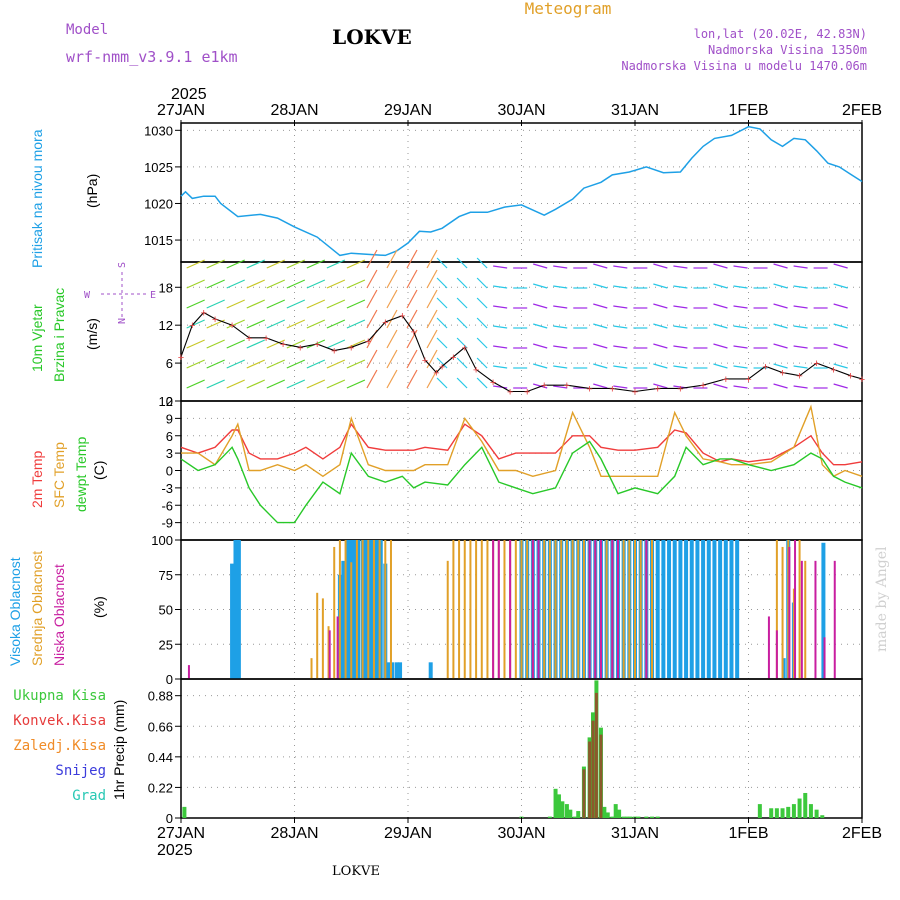 The width and height of the screenshot is (900, 900). Describe the element at coordinates (59, 696) in the screenshot. I see `precip-label-total: Ukupna Kisa` at that location.